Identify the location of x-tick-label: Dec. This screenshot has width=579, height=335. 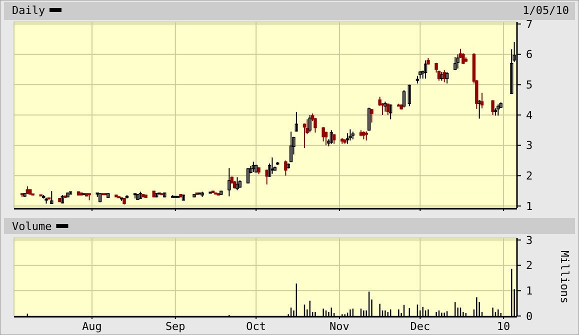
(420, 326).